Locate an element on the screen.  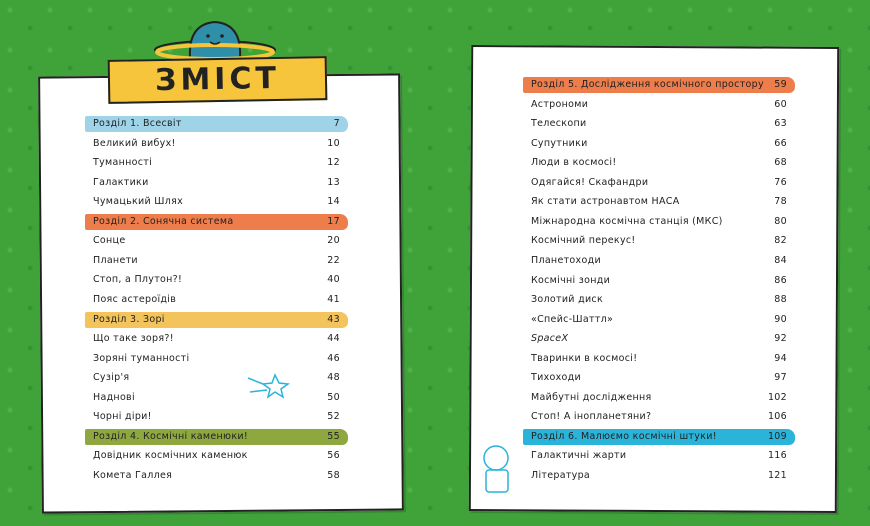
entry-page: 59 is located at coordinates (780, 84).